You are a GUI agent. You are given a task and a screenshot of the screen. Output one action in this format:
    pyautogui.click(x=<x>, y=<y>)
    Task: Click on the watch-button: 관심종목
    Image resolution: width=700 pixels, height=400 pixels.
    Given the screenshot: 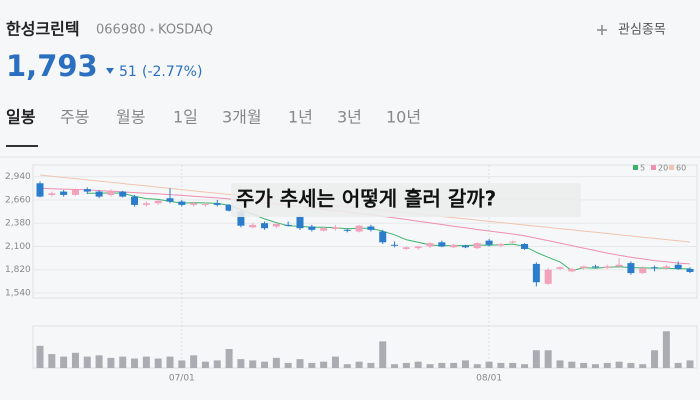 What is the action you would take?
    pyautogui.click(x=631, y=30)
    